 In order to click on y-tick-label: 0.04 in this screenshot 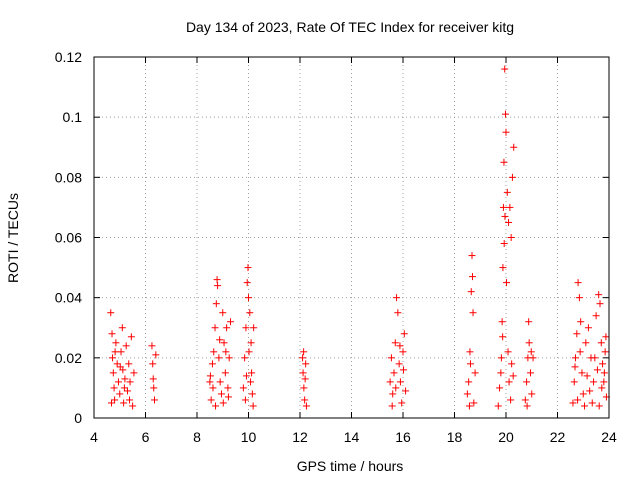, I will do `click(68, 298)`.